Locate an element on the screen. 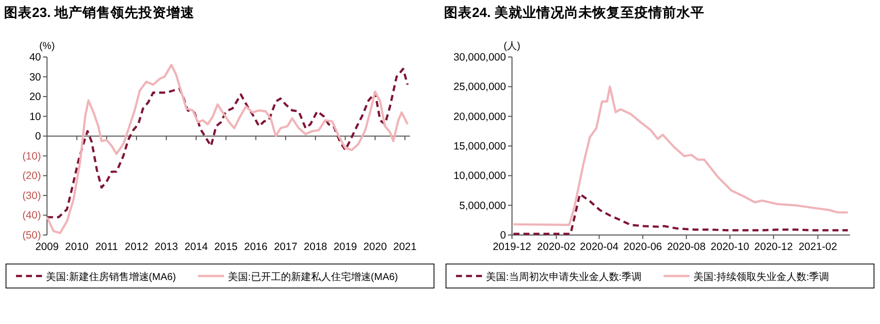 The image size is (880, 324). y-axis-title: (%) is located at coordinates (47, 46).